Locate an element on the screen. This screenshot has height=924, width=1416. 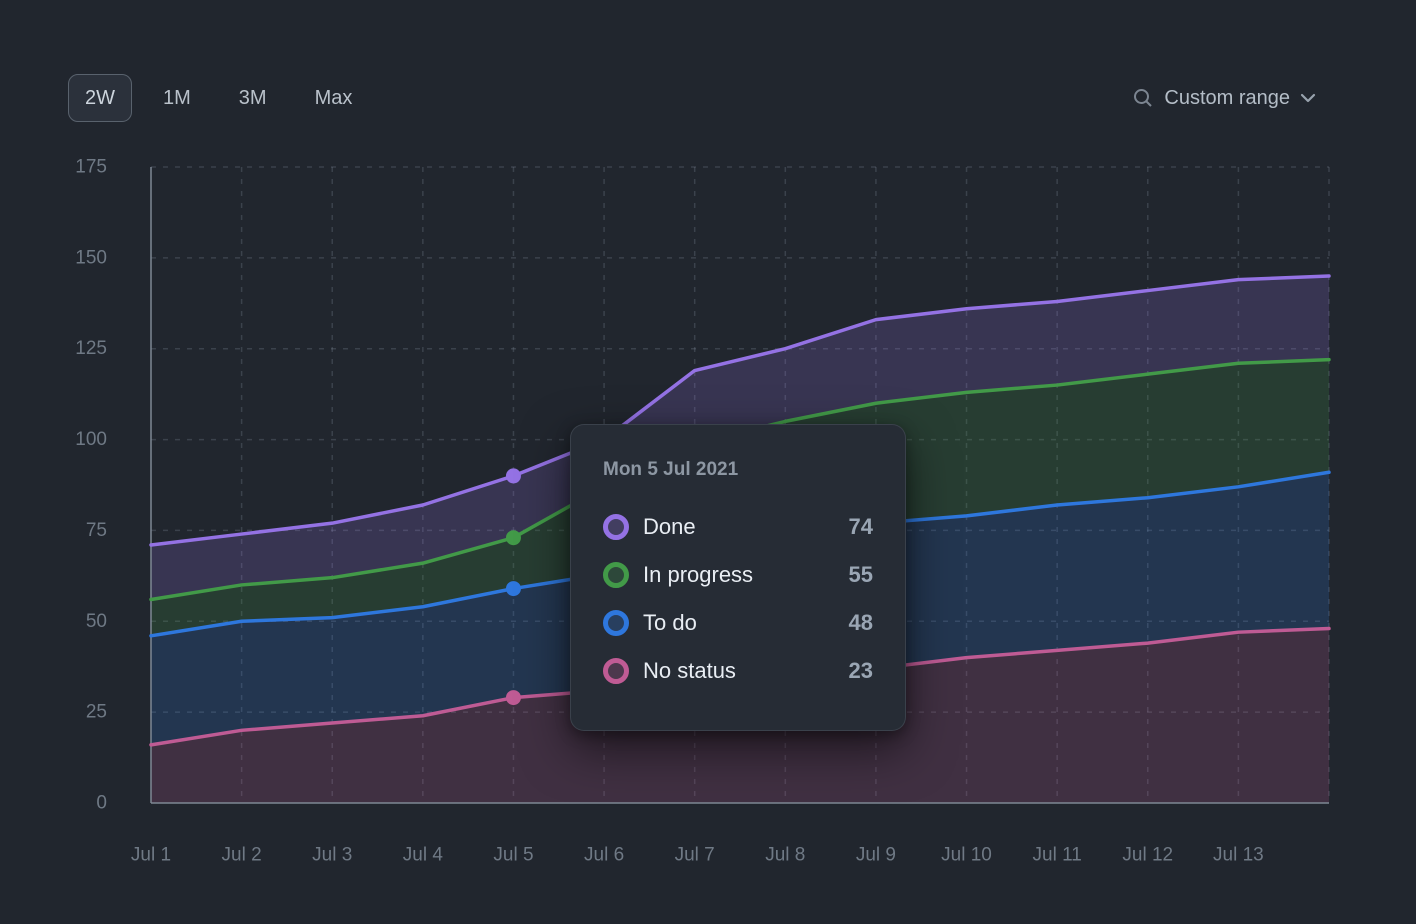
range-button-3m: 3M is located at coordinates (252, 98).